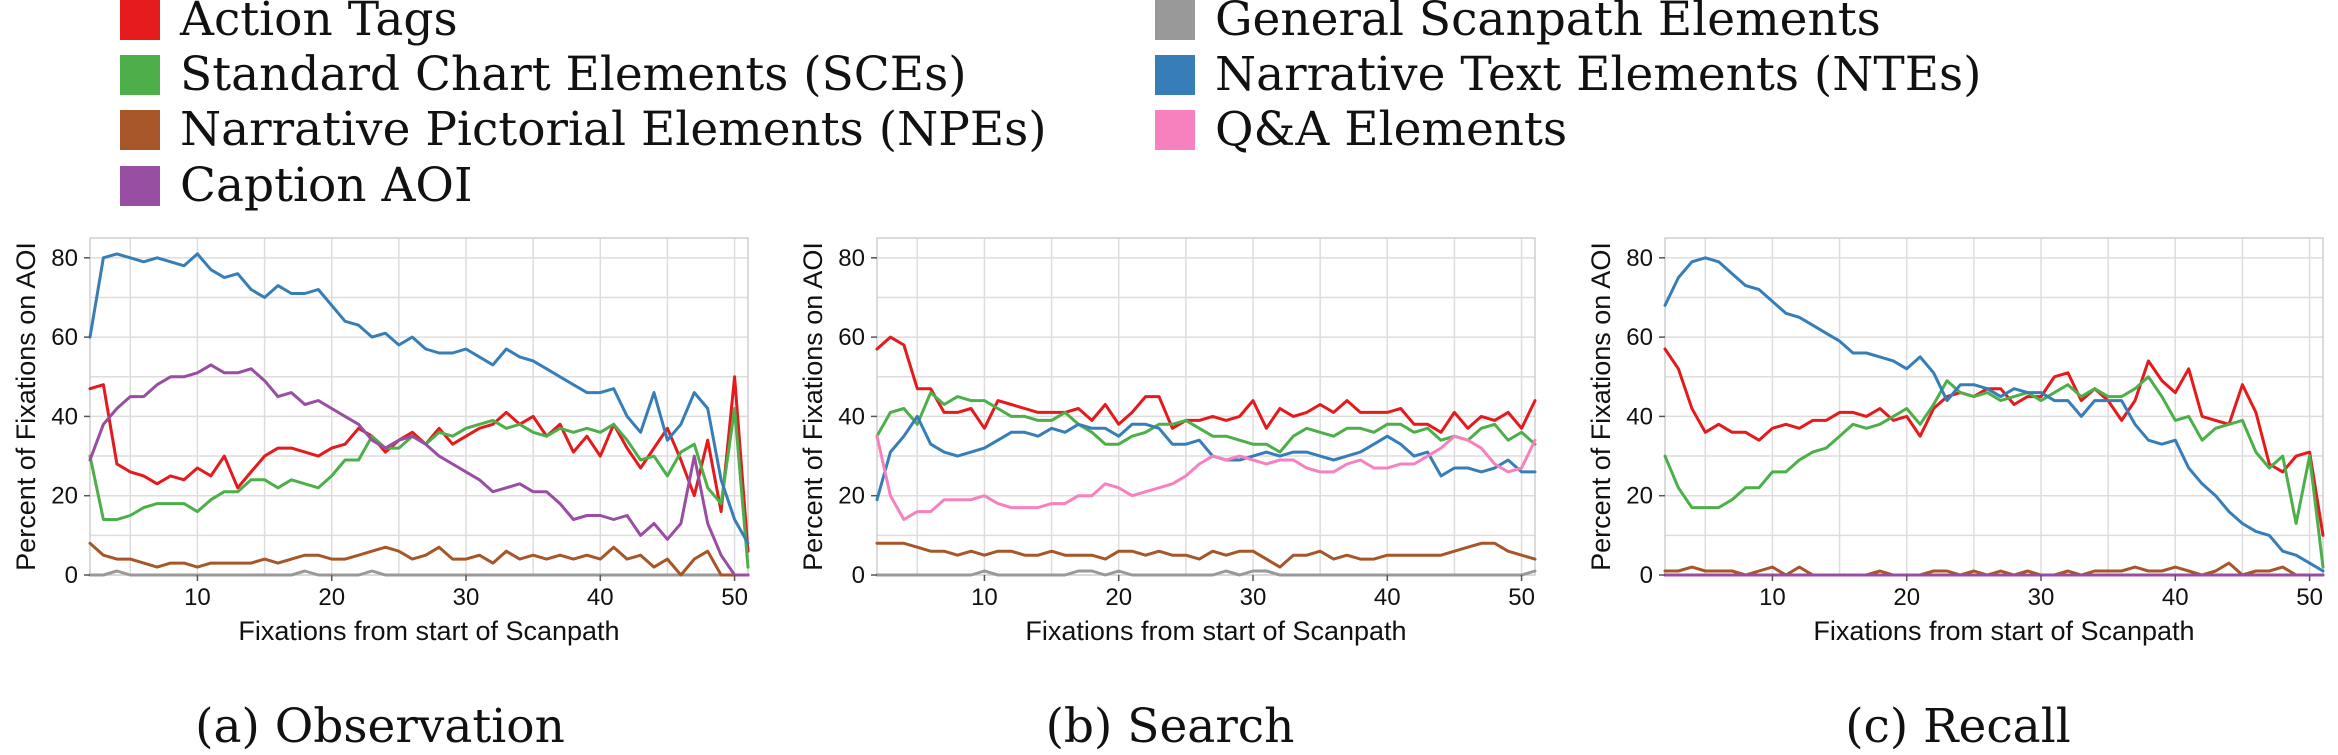  What do you see at coordinates (573, 74) in the screenshot?
I see `legend-label: Standard Chart Elements (SCEs)` at bounding box center [573, 74].